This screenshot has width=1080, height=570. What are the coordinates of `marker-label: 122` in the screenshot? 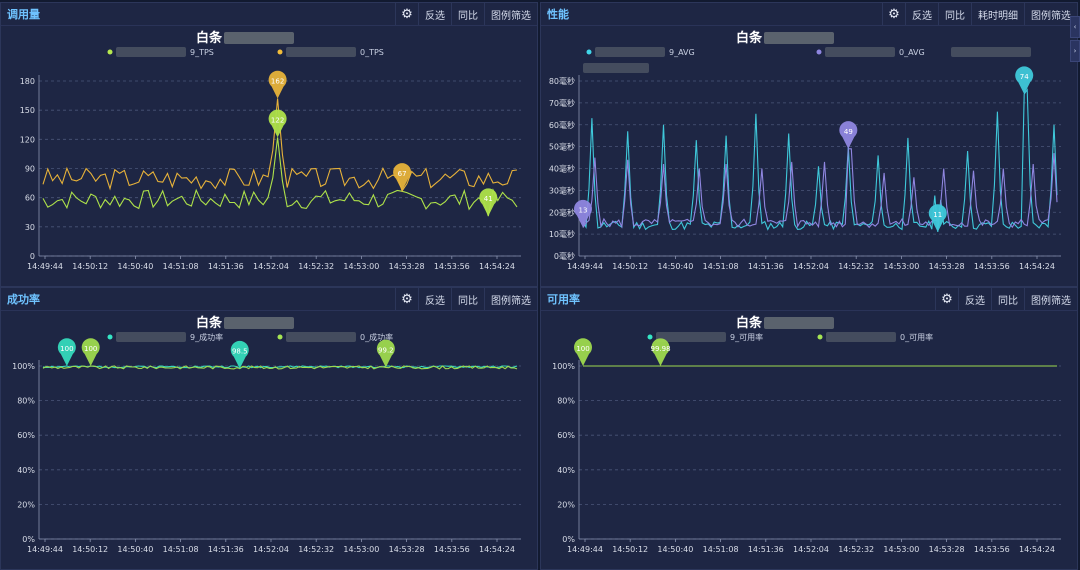 It's located at (277, 120).